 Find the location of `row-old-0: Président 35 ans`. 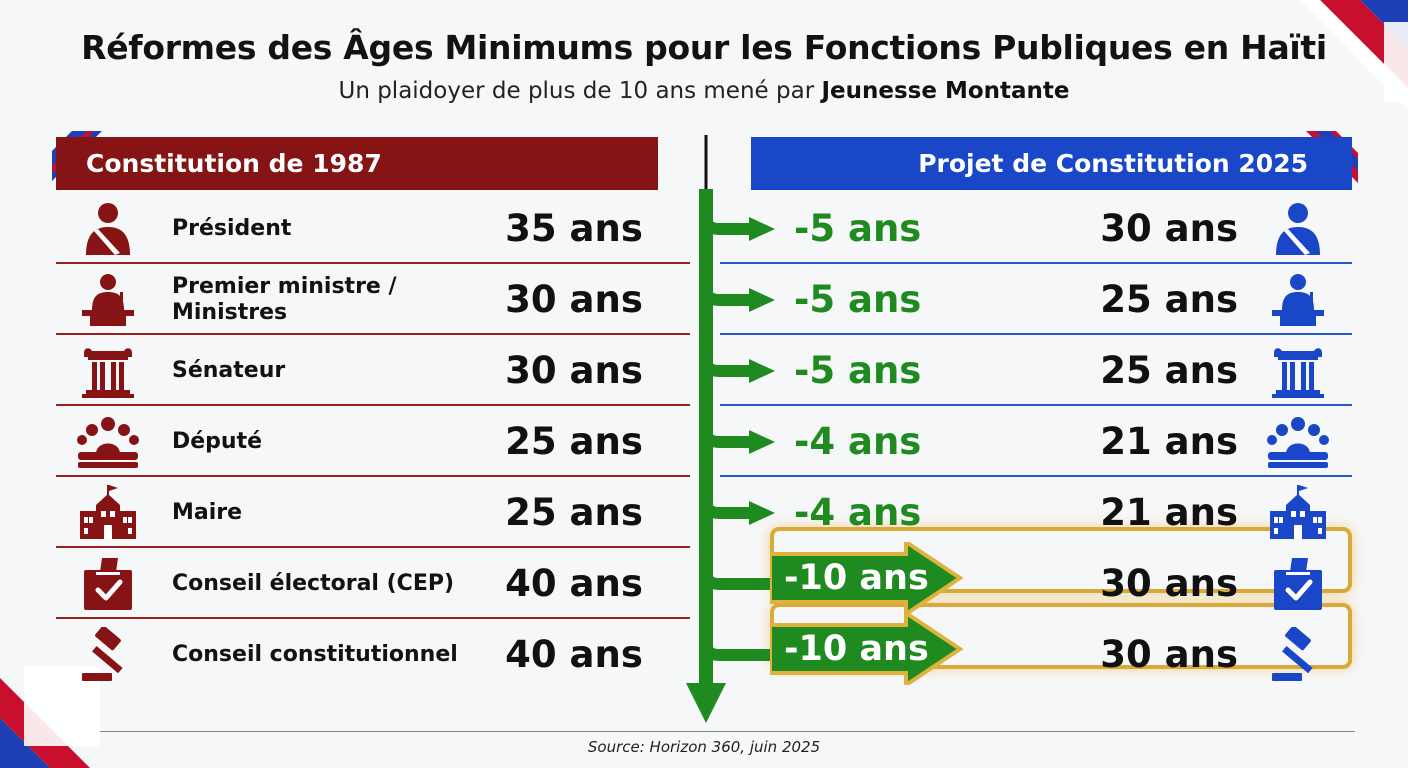

row-old-0: Président 35 ans is located at coordinates (373, 228).